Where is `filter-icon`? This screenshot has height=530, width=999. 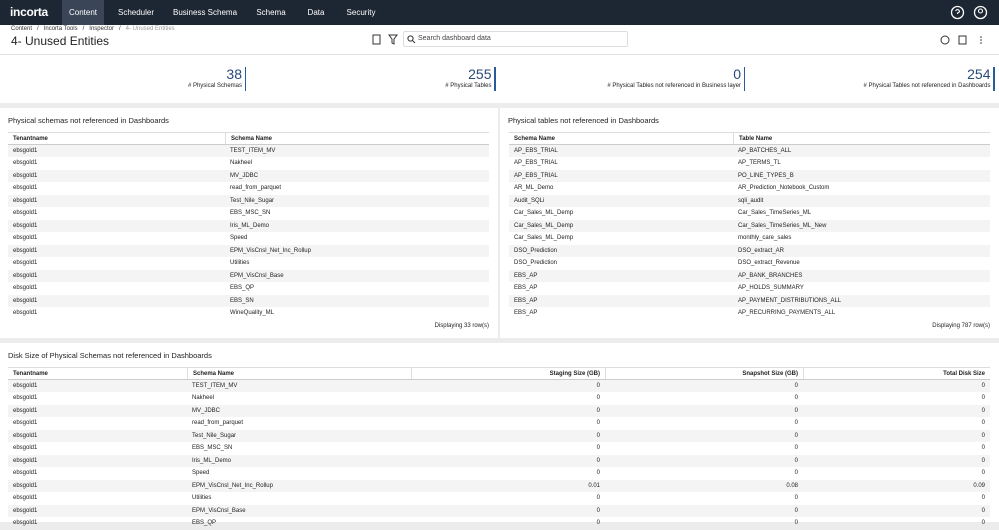
filter-icon is located at coordinates (393, 39).